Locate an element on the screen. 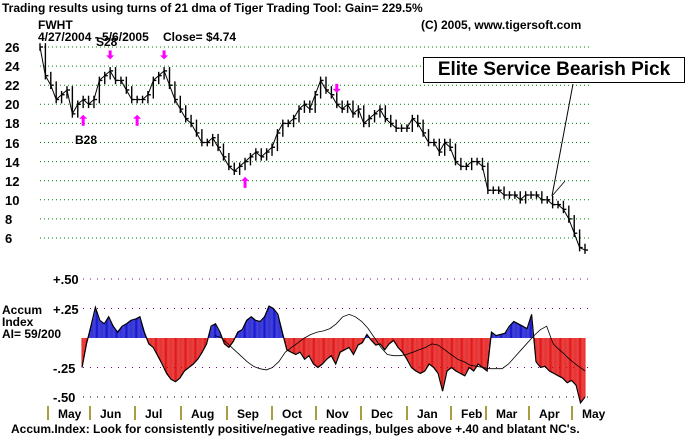  price-tick-label: 10 is located at coordinates (12, 200).